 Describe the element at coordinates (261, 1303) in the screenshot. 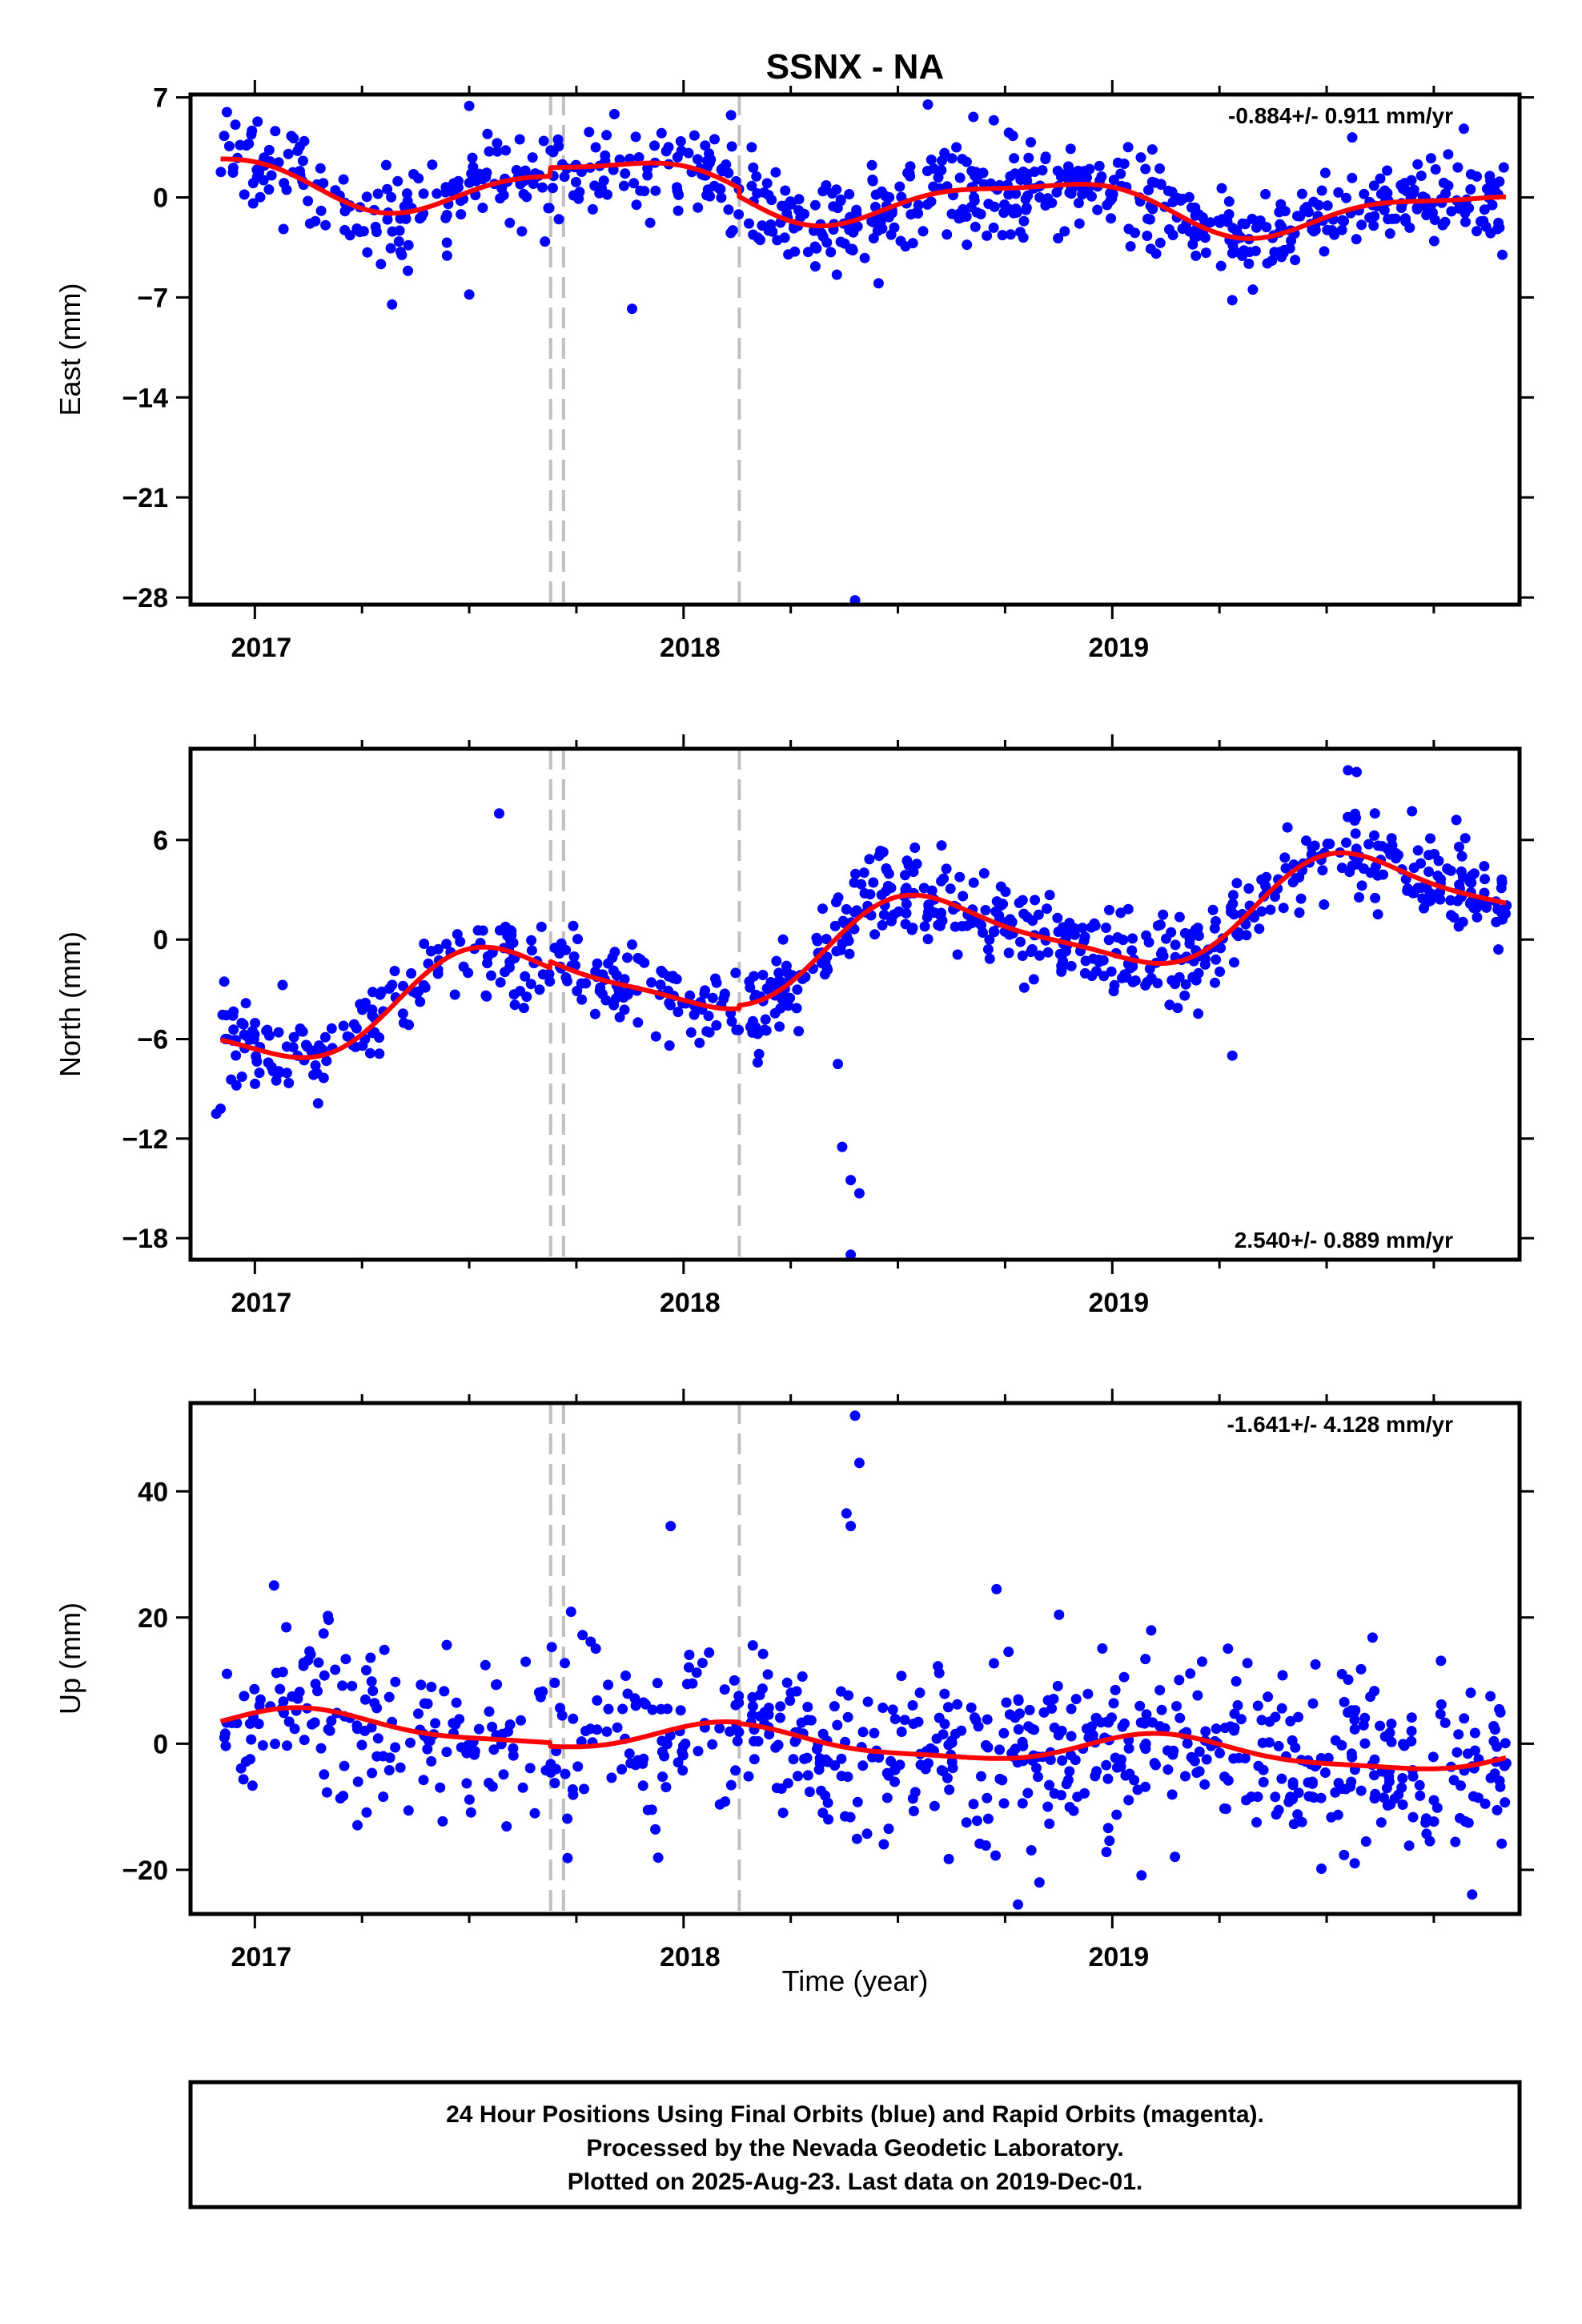

I see `x-tick-label: 2017` at that location.